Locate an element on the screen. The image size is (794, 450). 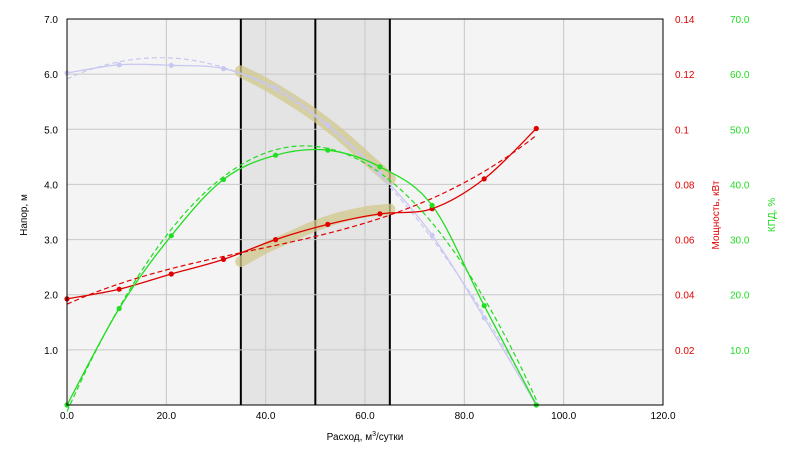
y-tick-label-power: 0.14 is located at coordinates (685, 20).